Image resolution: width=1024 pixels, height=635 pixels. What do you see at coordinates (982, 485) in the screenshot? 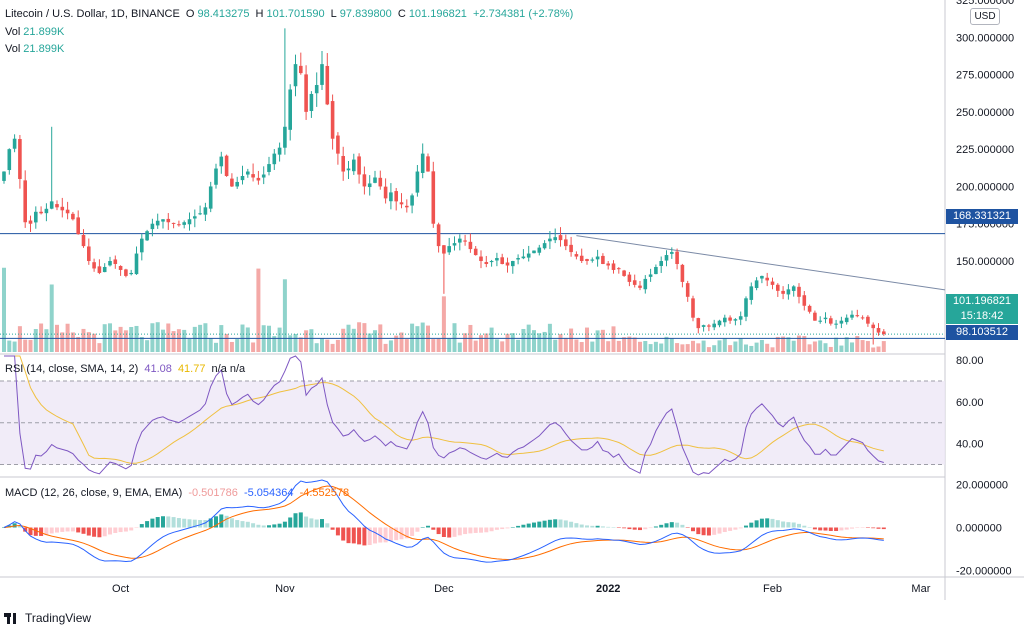
I see `macd-tick-label: 20.000000` at bounding box center [982, 485].